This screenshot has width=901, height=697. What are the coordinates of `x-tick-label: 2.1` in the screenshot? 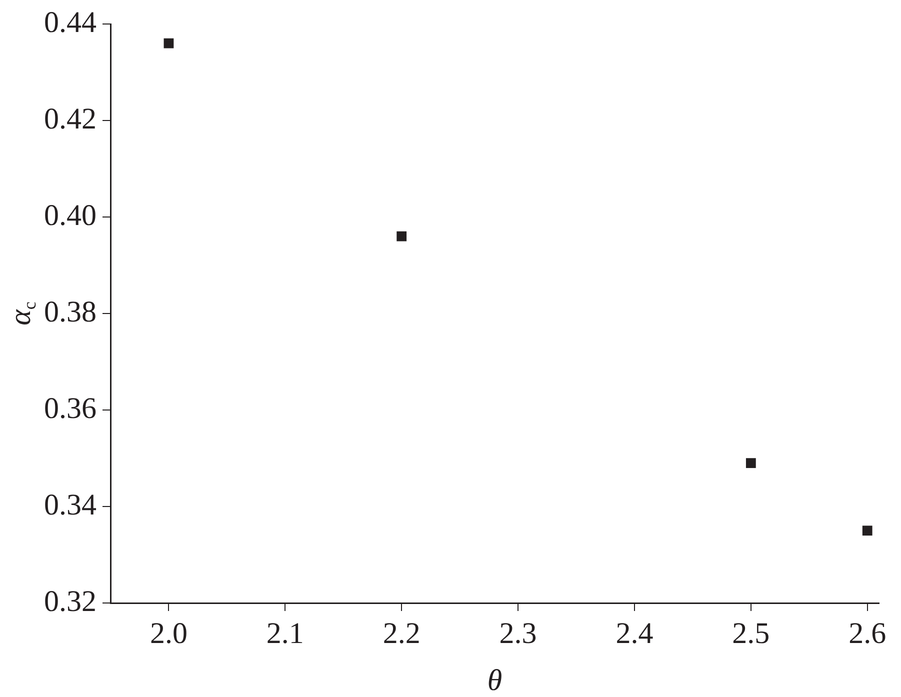 It's located at (285, 633).